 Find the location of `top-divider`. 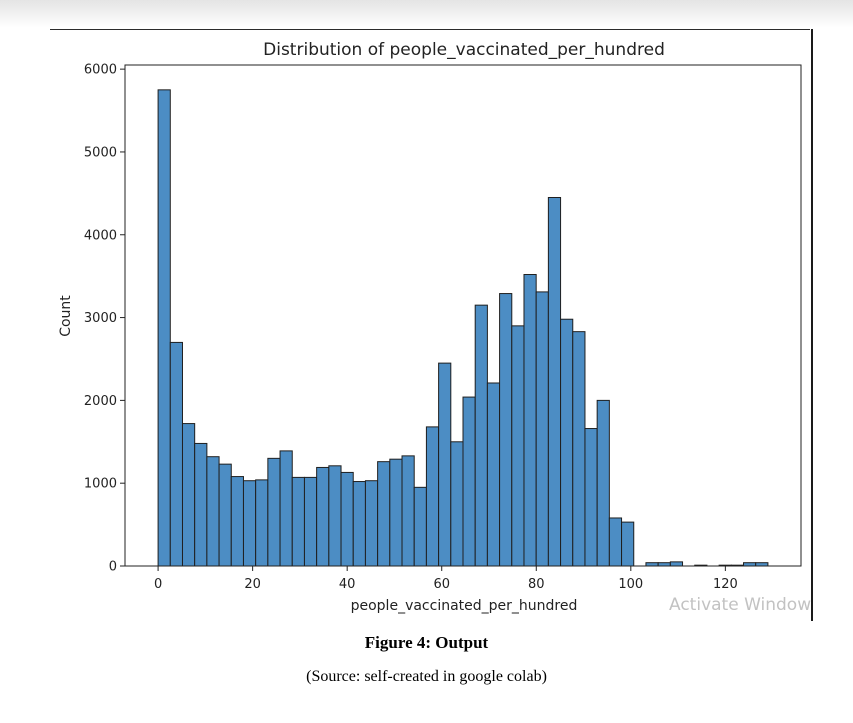

top-divider is located at coordinates (430, 29).